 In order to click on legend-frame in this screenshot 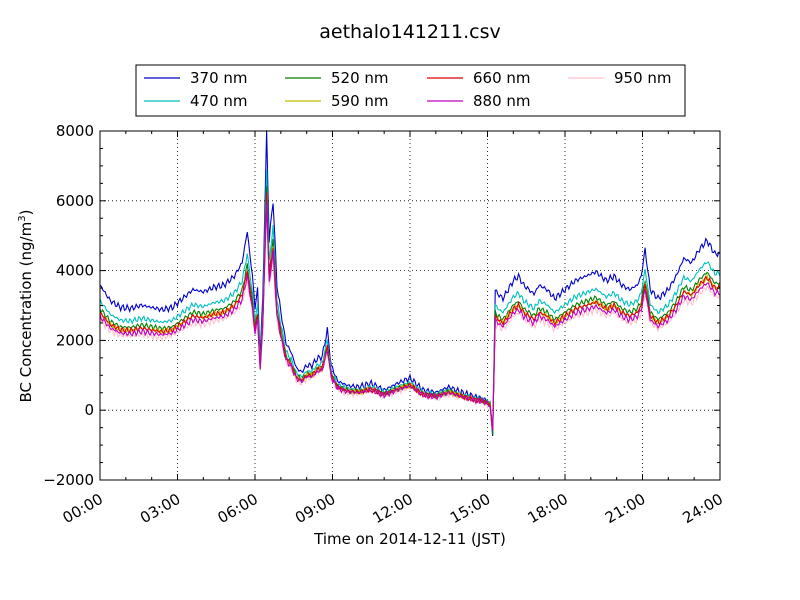, I will do `click(410, 90)`.